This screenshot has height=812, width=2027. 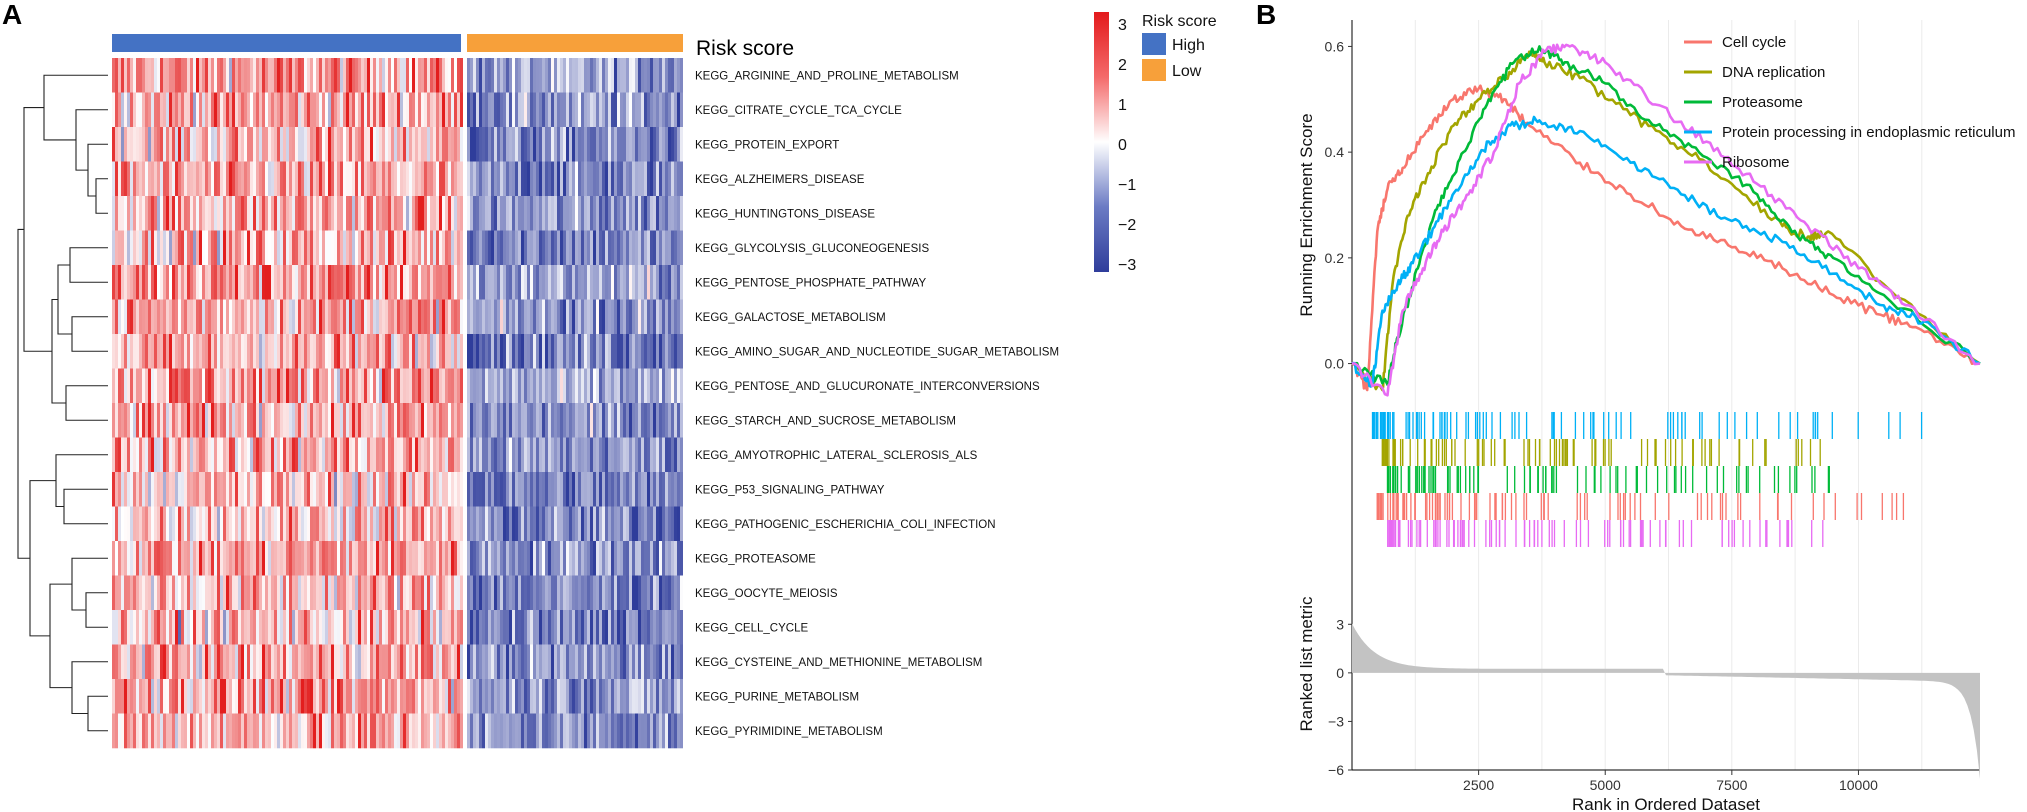 What do you see at coordinates (836, 456) in the screenshot?
I see `row-label: KEGG_AMYOTROPHIC_LATERAL_SCLEROSIS_ALS` at bounding box center [836, 456].